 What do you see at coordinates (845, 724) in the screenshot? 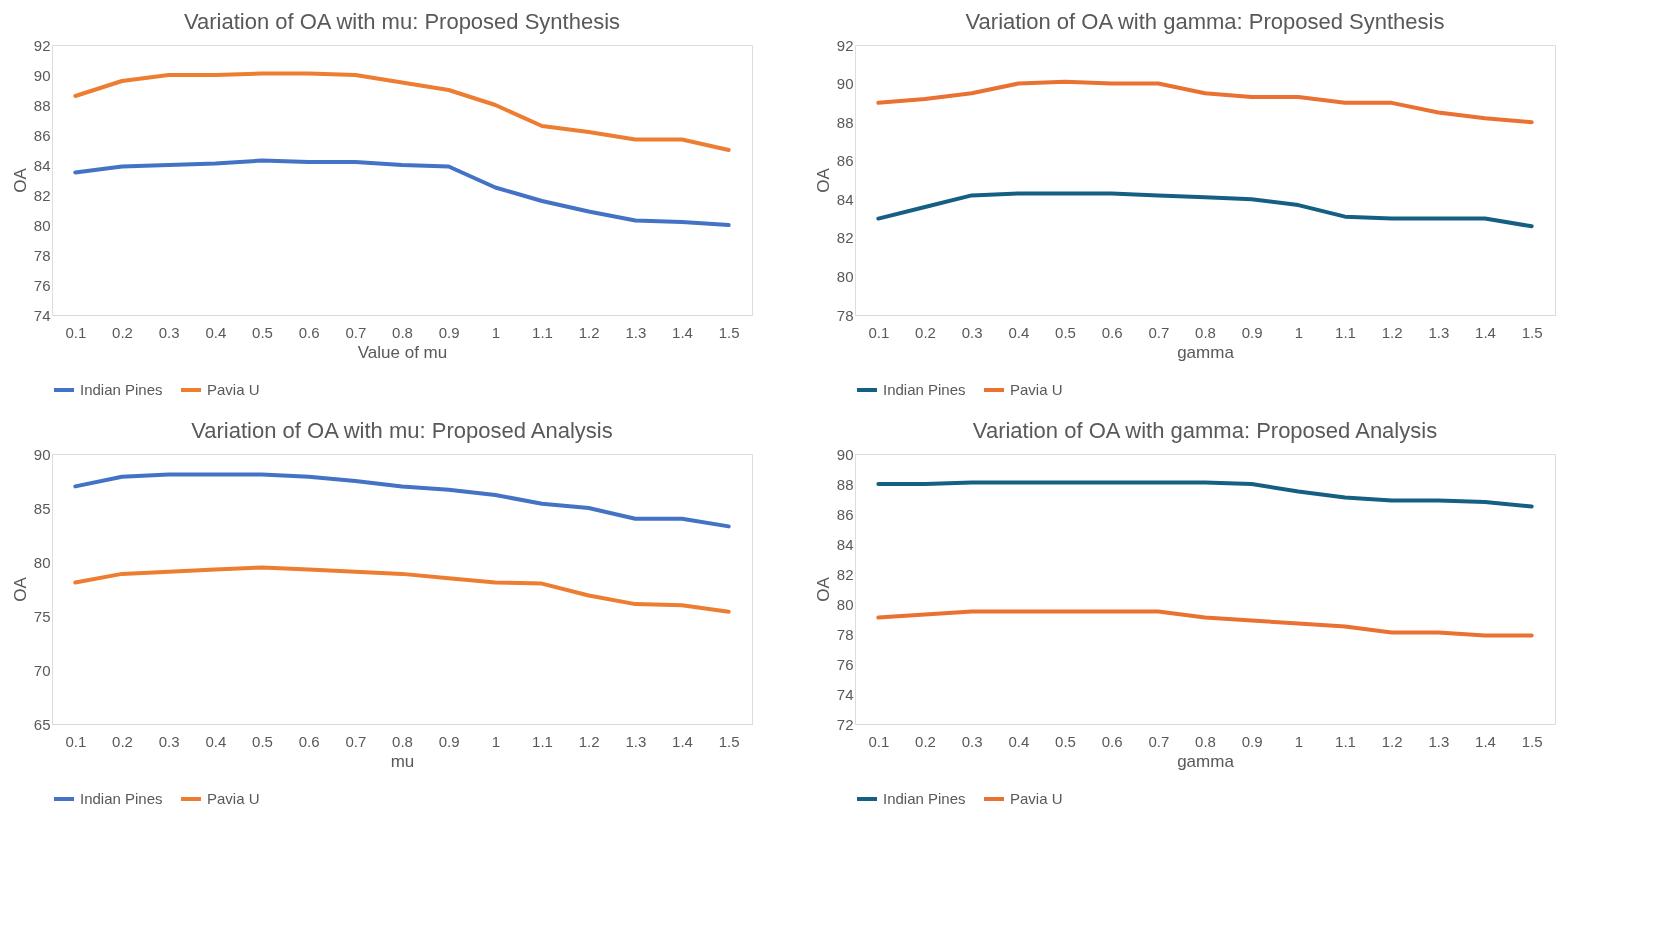
I see `y-tick-label: 72` at bounding box center [845, 724].